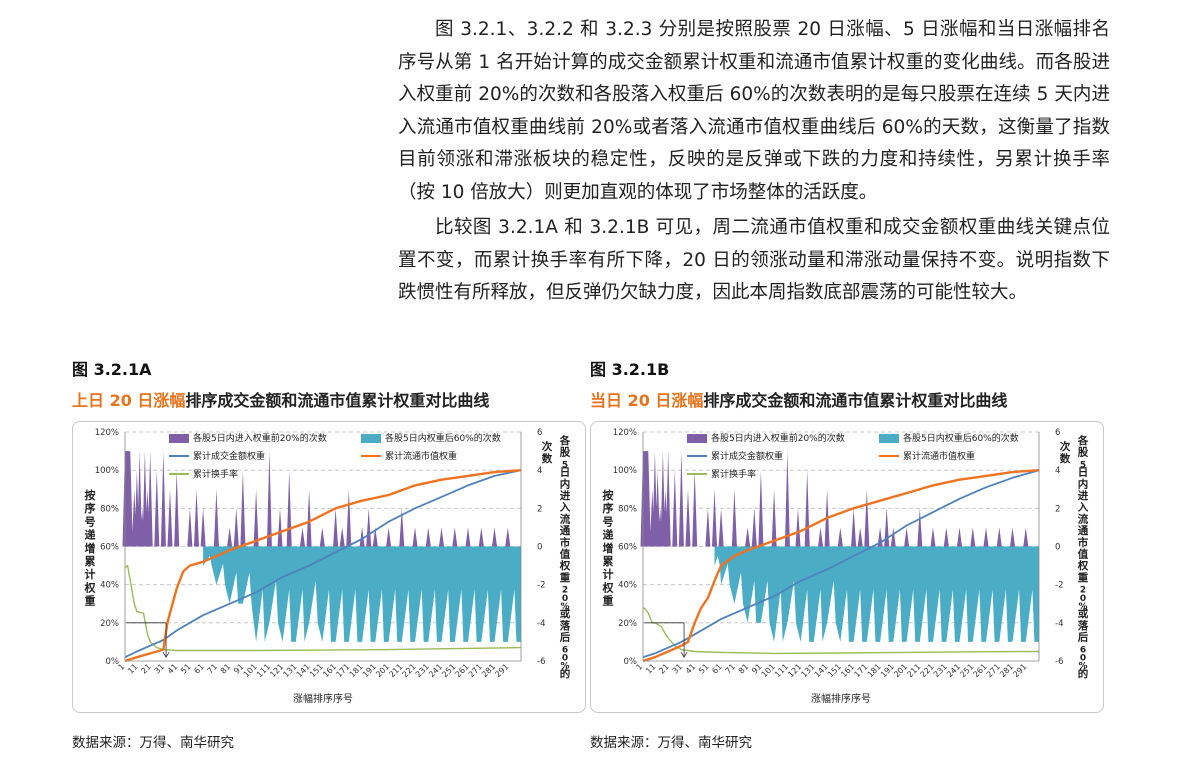 Image resolution: width=1191 pixels, height=768 pixels. I want to click on y2-axis-label-char: 各, so click(565, 440).